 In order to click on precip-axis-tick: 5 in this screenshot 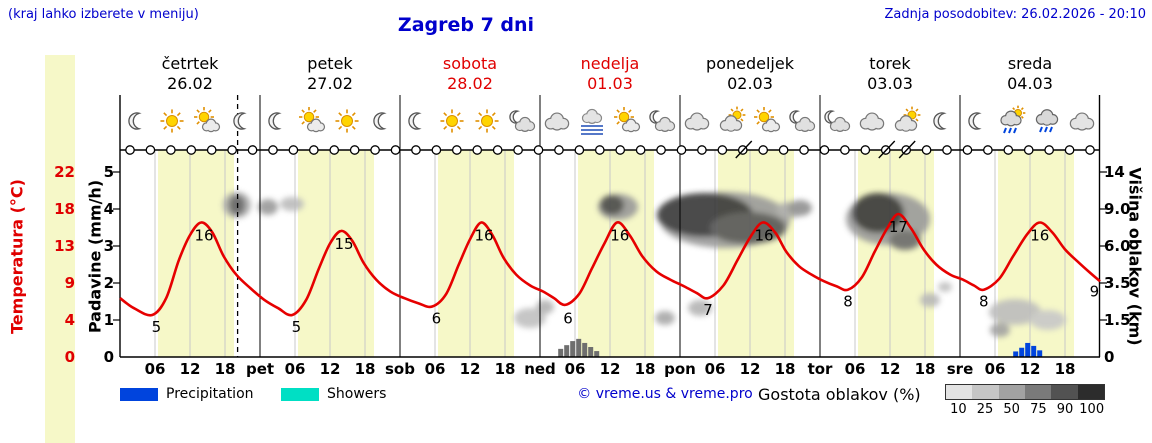, I will do `click(108, 172)`.